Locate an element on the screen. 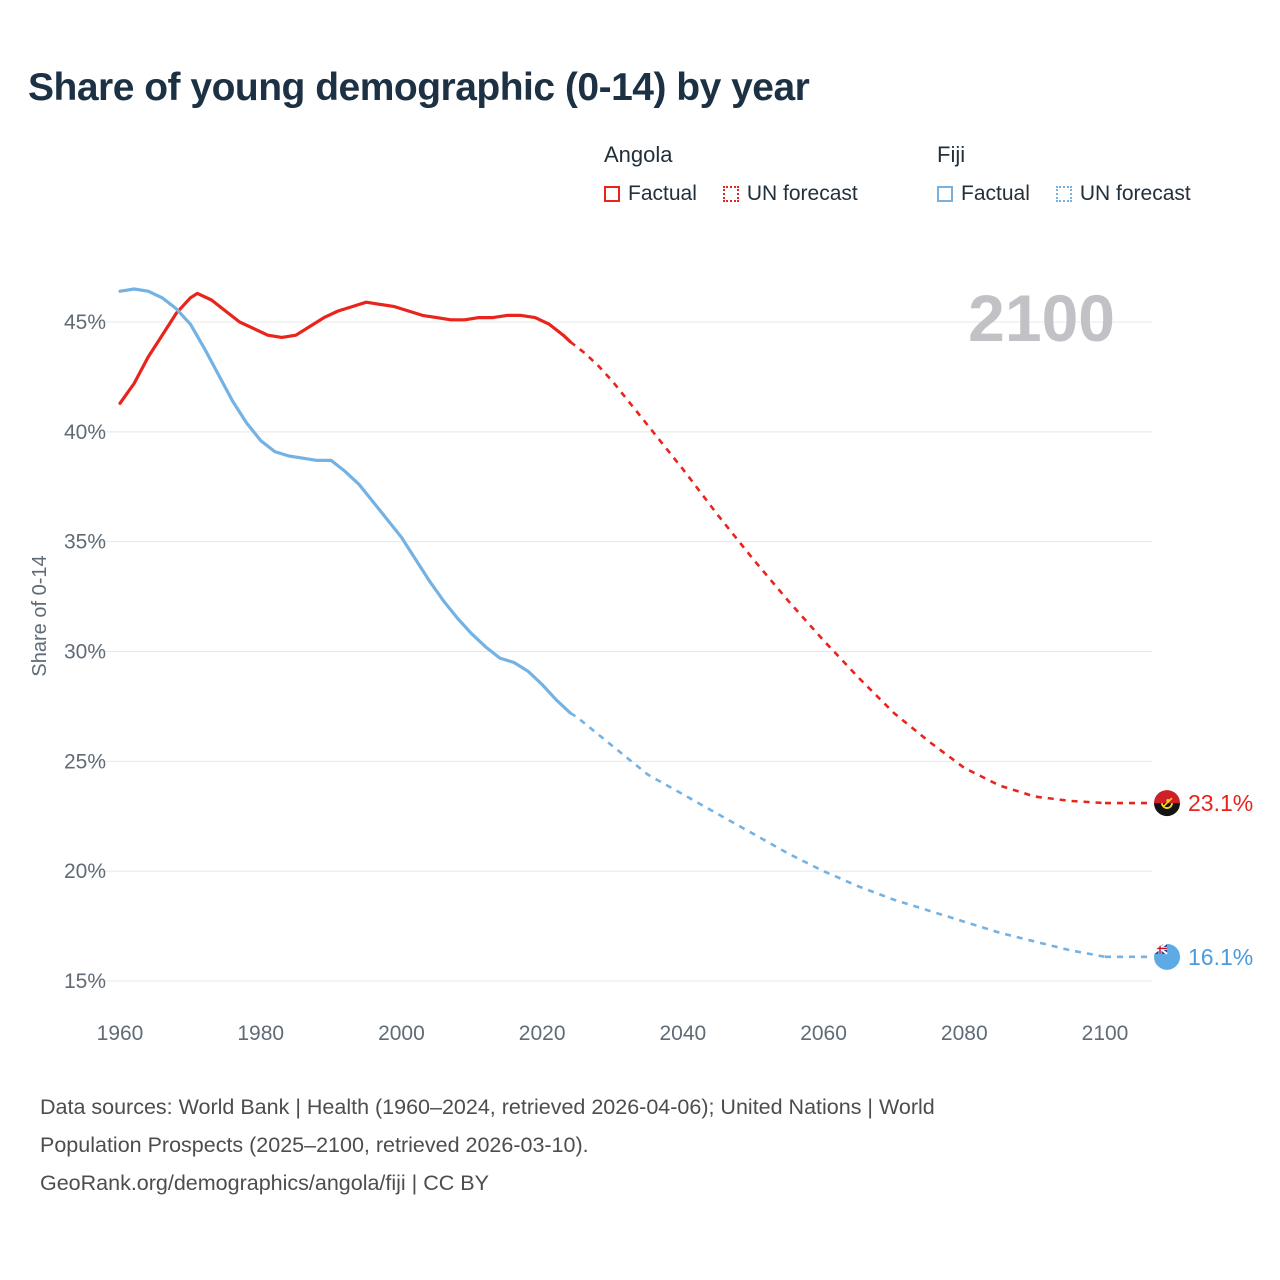 The height and width of the screenshot is (1280, 1280). svg-text: 2080 is located at coordinates (964, 1033).